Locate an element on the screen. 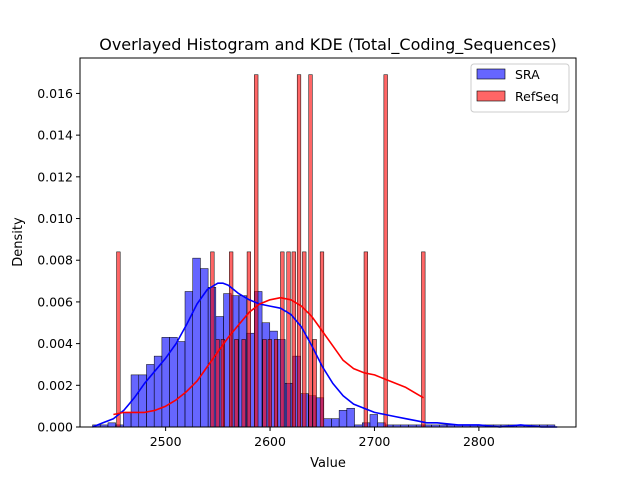 The height and width of the screenshot is (480, 640). y-tick-label: 0.000 is located at coordinates (55, 427).